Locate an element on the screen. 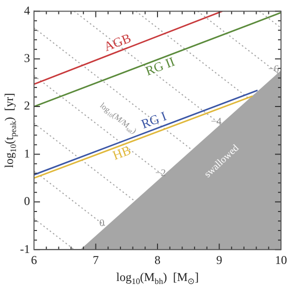 This screenshot has height=288, width=291. text: AGB is located at coordinates (118, 42).